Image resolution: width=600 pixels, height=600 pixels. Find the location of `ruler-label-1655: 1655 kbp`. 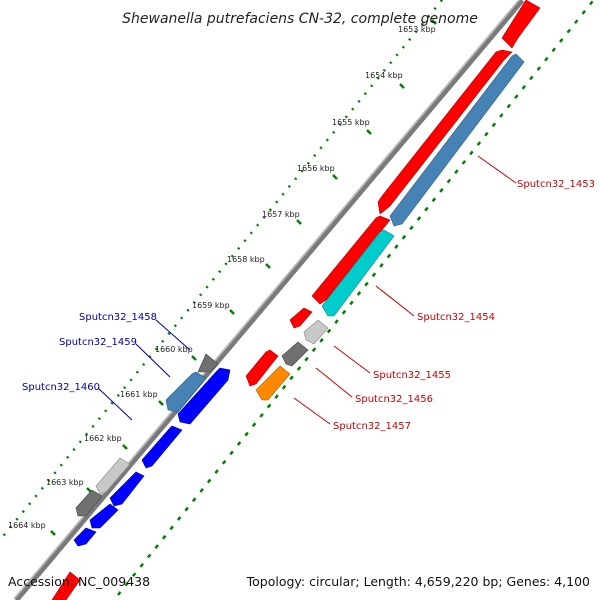

ruler-label-1655: 1655 kbp is located at coordinates (351, 122).